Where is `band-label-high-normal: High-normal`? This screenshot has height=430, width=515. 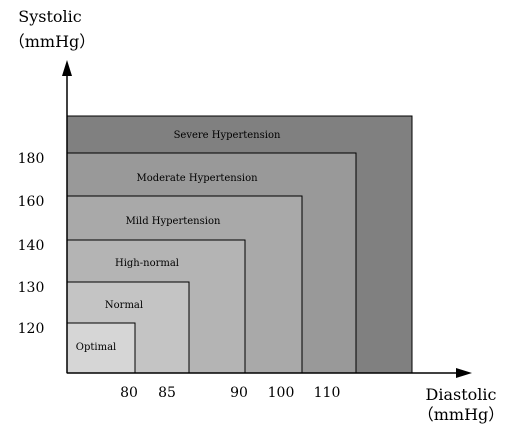
band-label-high-normal: High-normal is located at coordinates (147, 263).